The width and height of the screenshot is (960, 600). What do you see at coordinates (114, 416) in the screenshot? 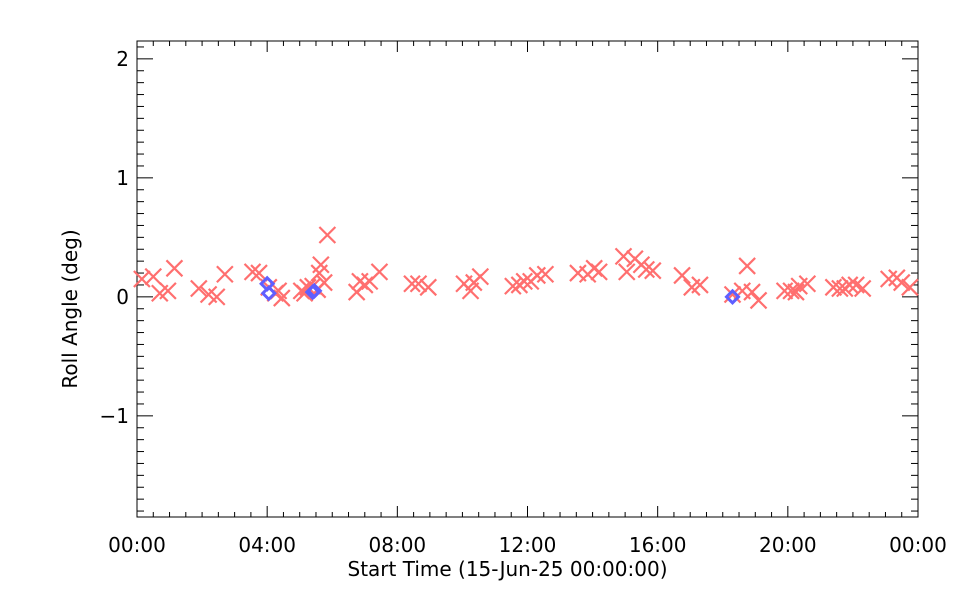
I see `y-tick-label: −1` at bounding box center [114, 416].